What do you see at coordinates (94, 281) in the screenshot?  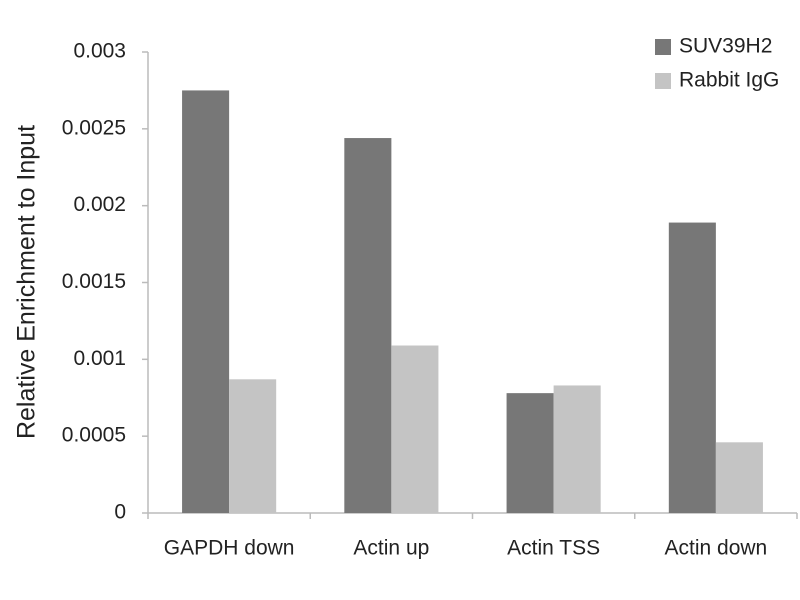 I see `y-tick-label: 0.0015` at bounding box center [94, 281].